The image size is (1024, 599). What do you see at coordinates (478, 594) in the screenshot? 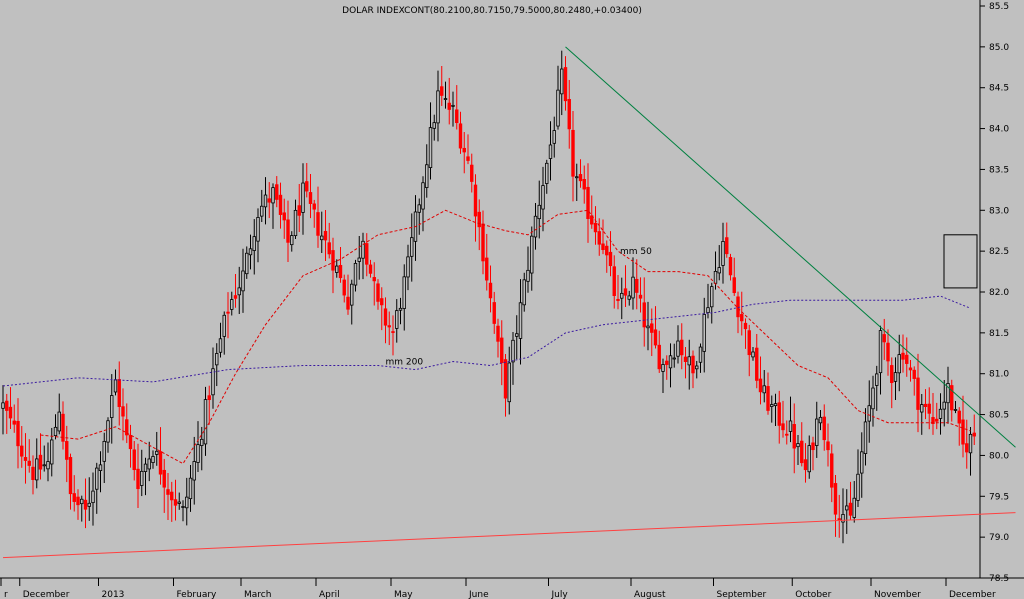
I see `x-tick-label: June` at bounding box center [478, 594].